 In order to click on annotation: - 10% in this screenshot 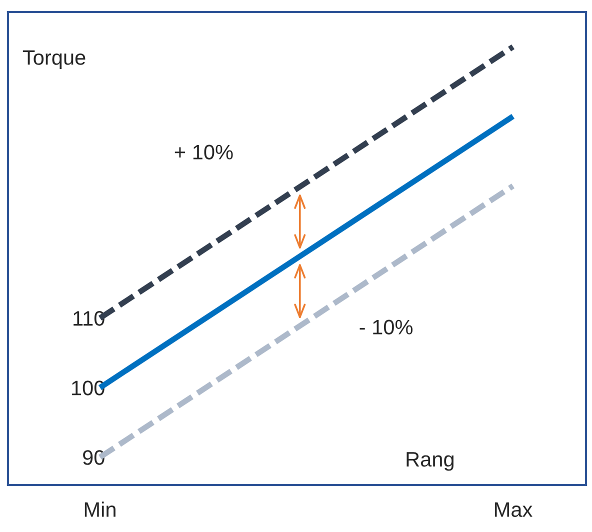, I will do `click(386, 327)`.